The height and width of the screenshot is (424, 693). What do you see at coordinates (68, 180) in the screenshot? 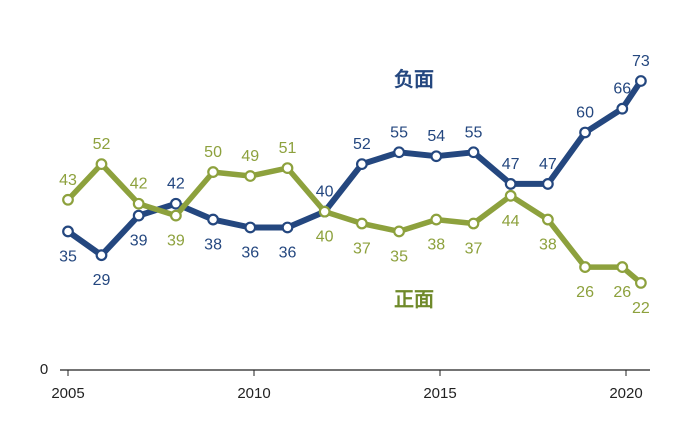
I see `data-label-series-2: 43` at bounding box center [68, 180].